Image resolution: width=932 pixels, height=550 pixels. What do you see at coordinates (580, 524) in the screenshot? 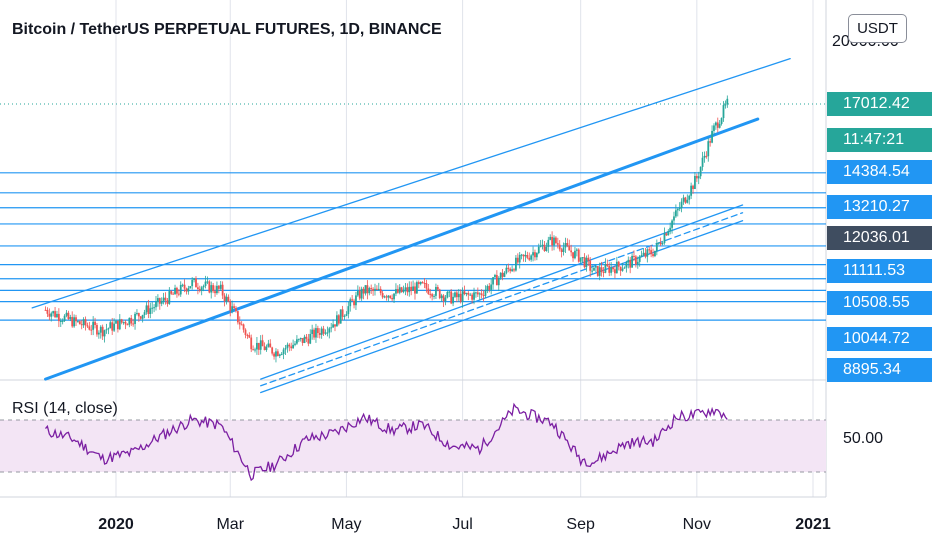
I see `time-axis-label: Sep` at bounding box center [580, 524].